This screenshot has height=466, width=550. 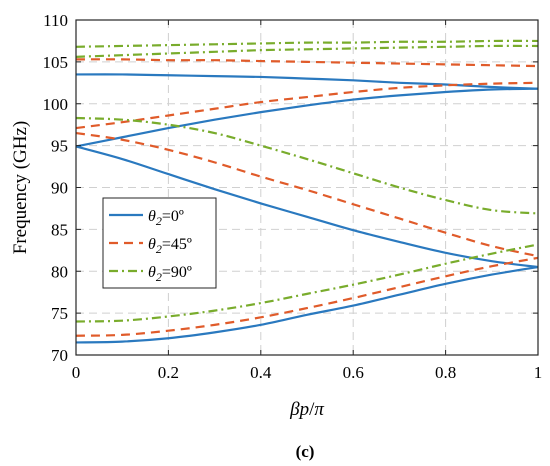 I want to click on legend-label-part: =90º, so click(x=177, y=272).